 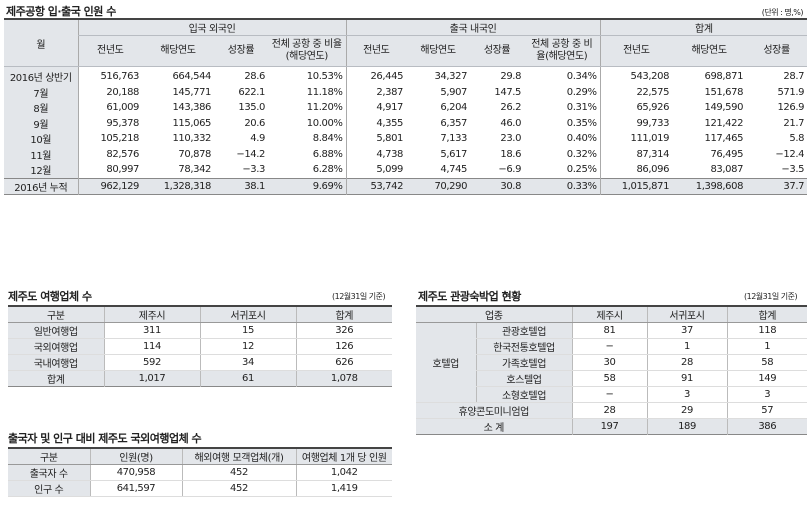 What do you see at coordinates (307, 51) in the screenshot?
I see `header-in-share: 전체 공항 중 비율(해당연도)` at bounding box center [307, 51].